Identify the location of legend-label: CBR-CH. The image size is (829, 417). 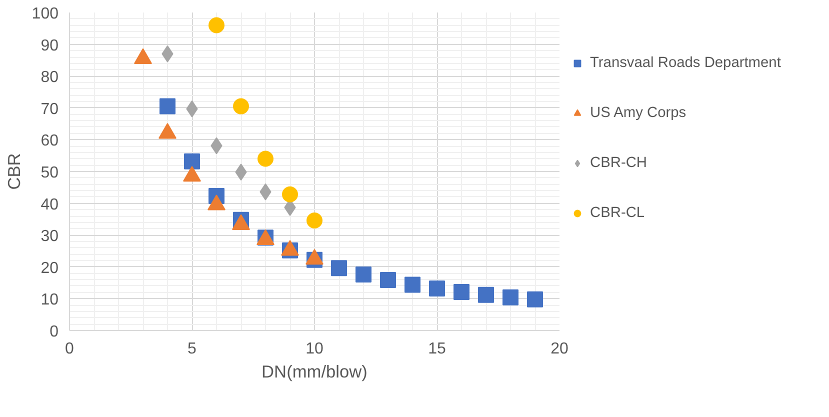
(618, 163).